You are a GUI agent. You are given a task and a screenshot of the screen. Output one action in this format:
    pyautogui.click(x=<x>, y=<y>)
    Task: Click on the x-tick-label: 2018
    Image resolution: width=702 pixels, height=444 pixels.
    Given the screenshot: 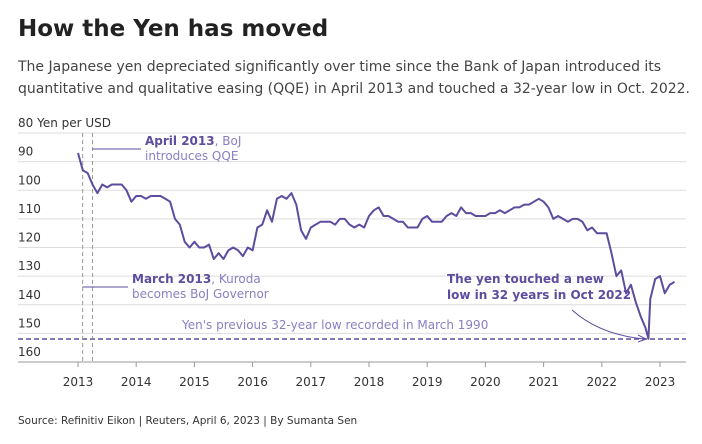 What is the action you would take?
    pyautogui.click(x=369, y=382)
    